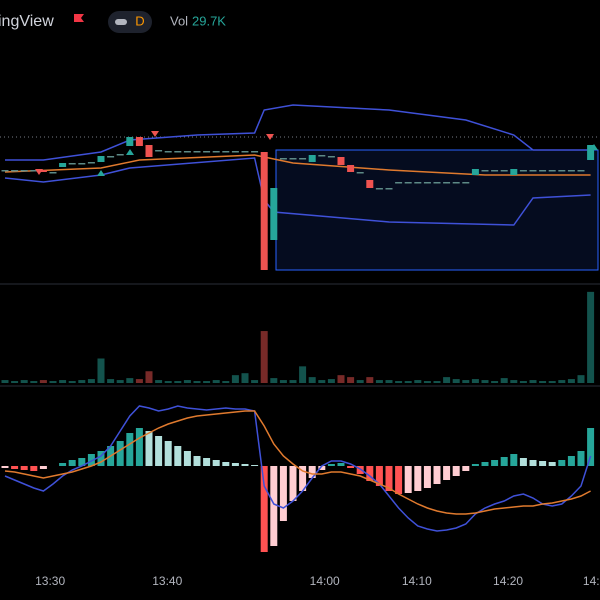  Describe the element at coordinates (508, 581) in the screenshot. I see `x-tick-label: 14:20` at that location.